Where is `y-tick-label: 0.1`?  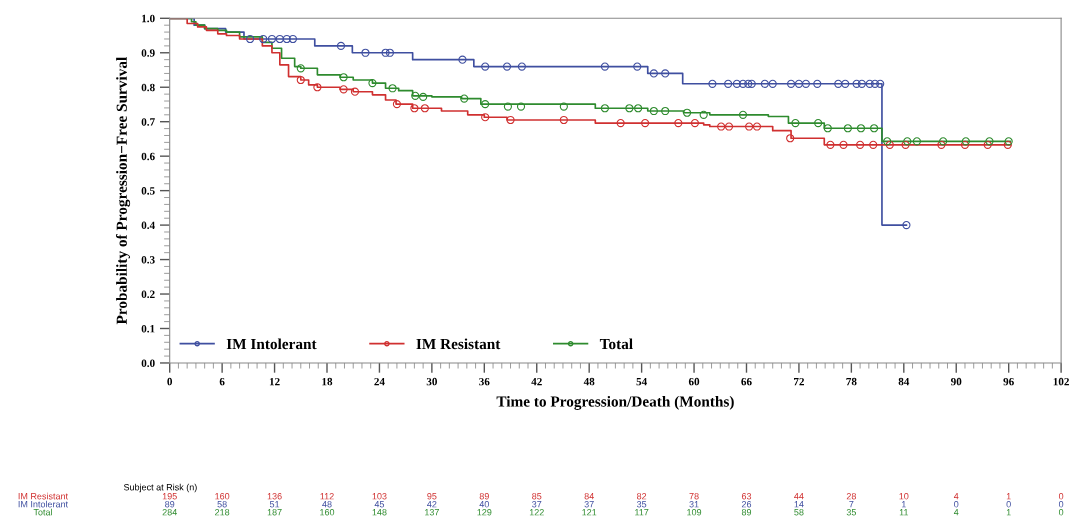
y-tick-label: 0.1 is located at coordinates (148, 328).